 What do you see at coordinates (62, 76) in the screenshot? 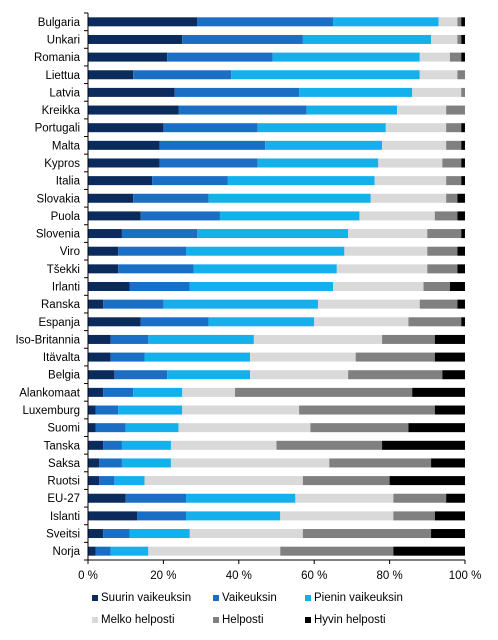
I see `category-label: Liettua` at bounding box center [62, 76].